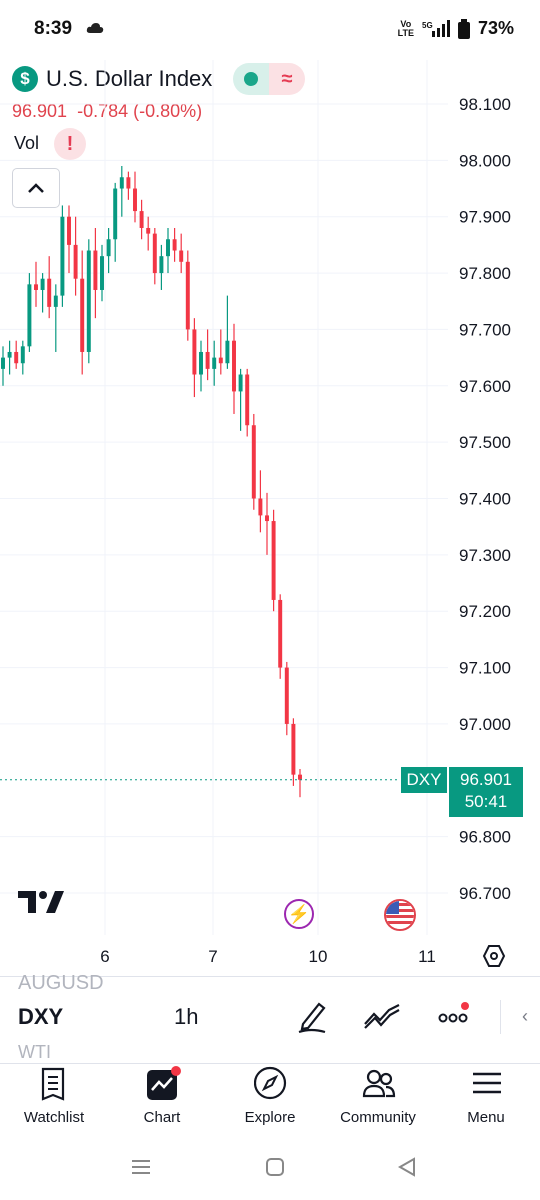 The height and width of the screenshot is (1200, 540). Describe the element at coordinates (485, 555) in the screenshot. I see `y-tick-label: 97.300` at that location.